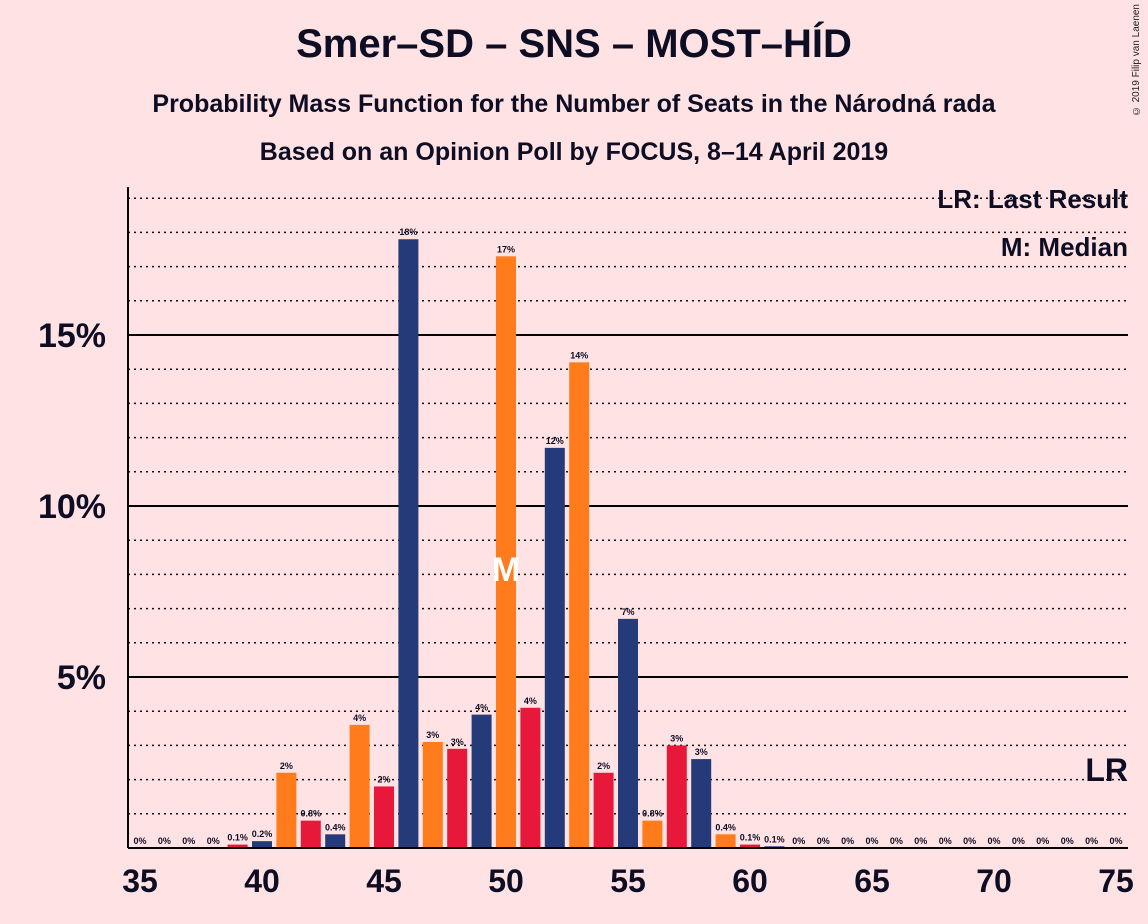 Image resolution: width=1148 pixels, height=924 pixels. What do you see at coordinates (506, 881) in the screenshot?
I see `x-tick-label: 50` at bounding box center [506, 881].